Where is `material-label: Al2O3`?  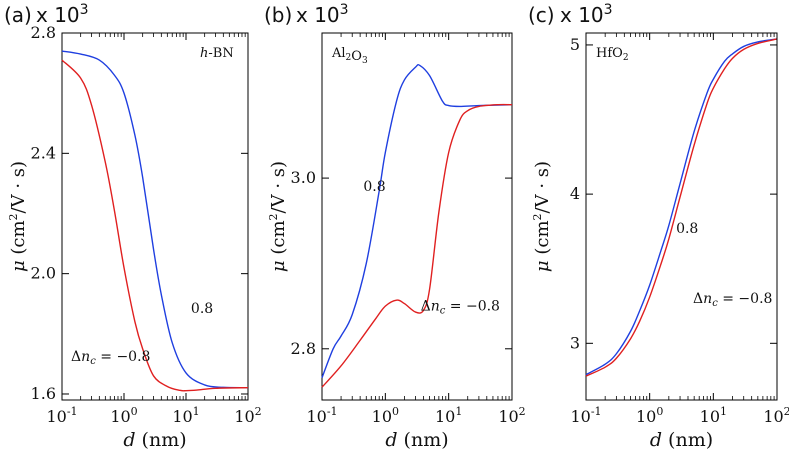 material-label: Al2O3 is located at coordinates (349, 56).